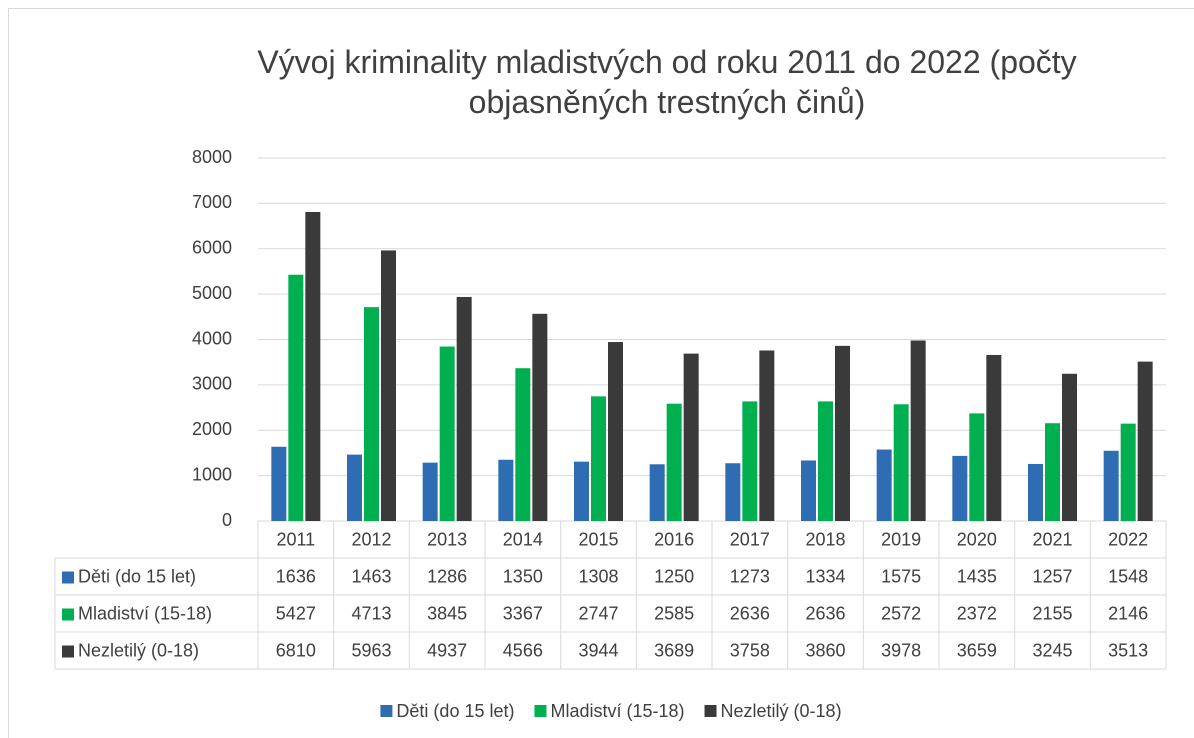 The height and width of the screenshot is (738, 1194). I want to click on table-series-name: Nezletilý (0-18), so click(138, 650).